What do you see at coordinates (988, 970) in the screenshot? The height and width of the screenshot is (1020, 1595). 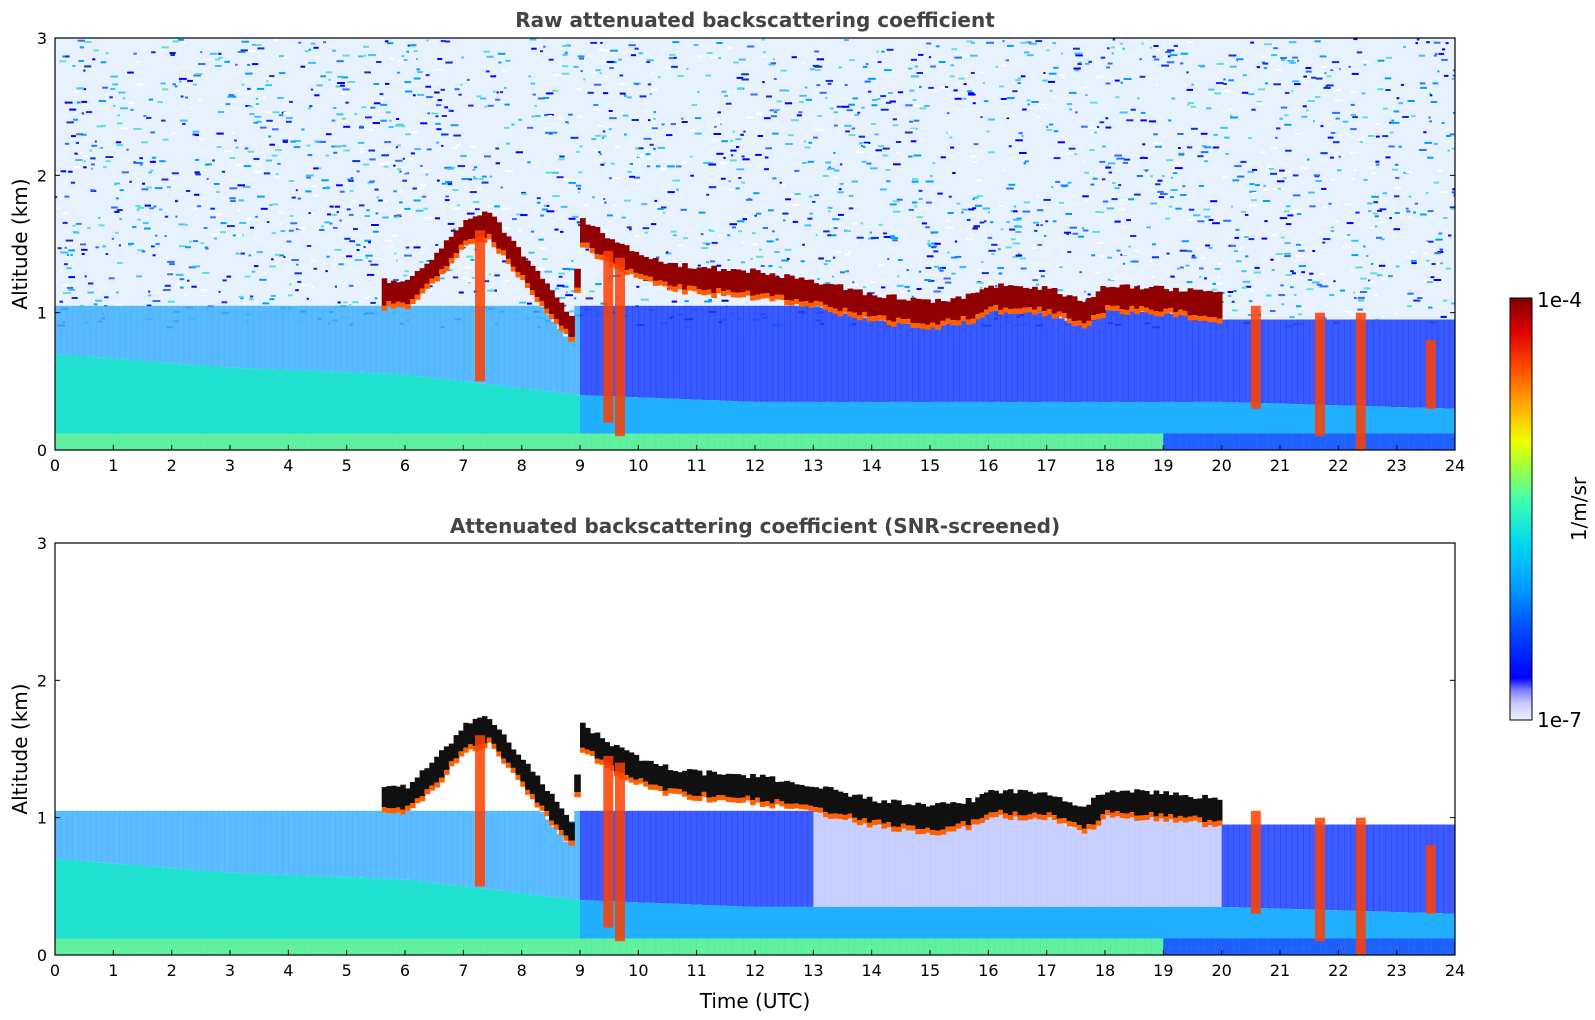 I see `x-tick-label: 16` at bounding box center [988, 970].